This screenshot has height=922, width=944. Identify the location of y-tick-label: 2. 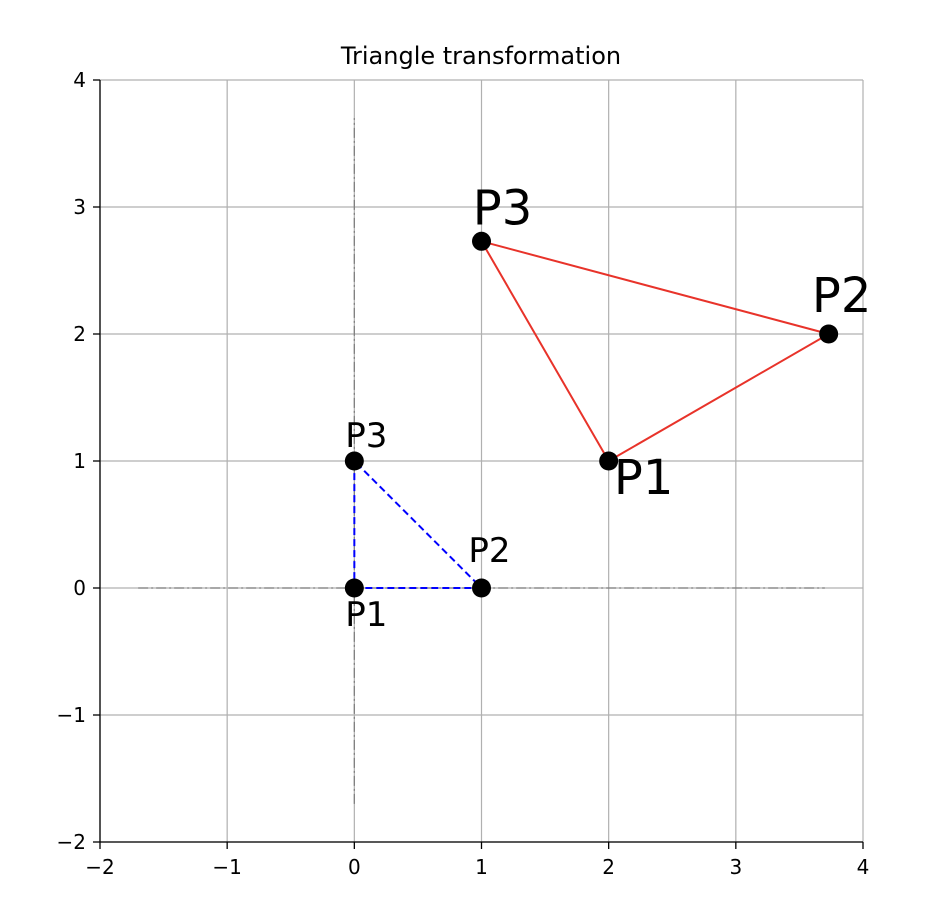
(79, 334).